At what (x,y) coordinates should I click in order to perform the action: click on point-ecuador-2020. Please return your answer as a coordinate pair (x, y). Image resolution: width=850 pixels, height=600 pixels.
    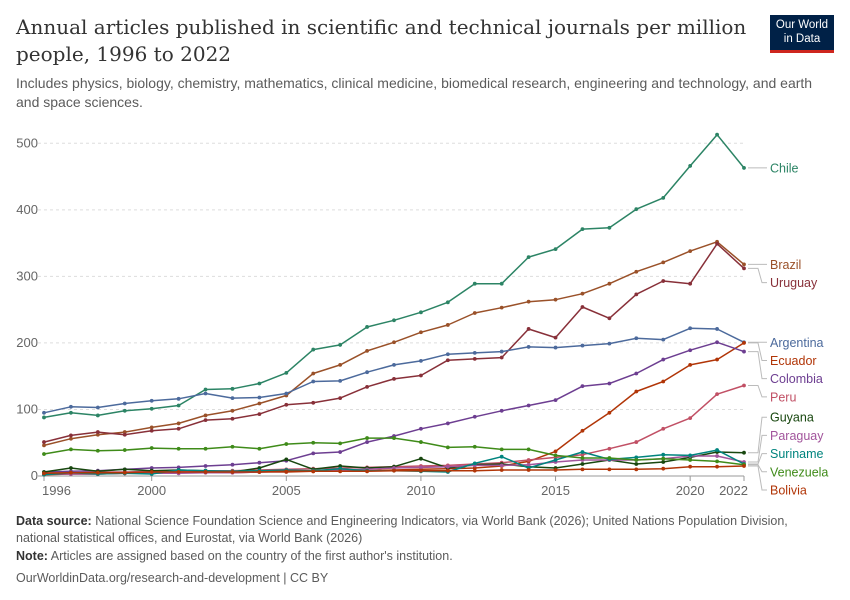
    Looking at the image, I should click on (690, 364).